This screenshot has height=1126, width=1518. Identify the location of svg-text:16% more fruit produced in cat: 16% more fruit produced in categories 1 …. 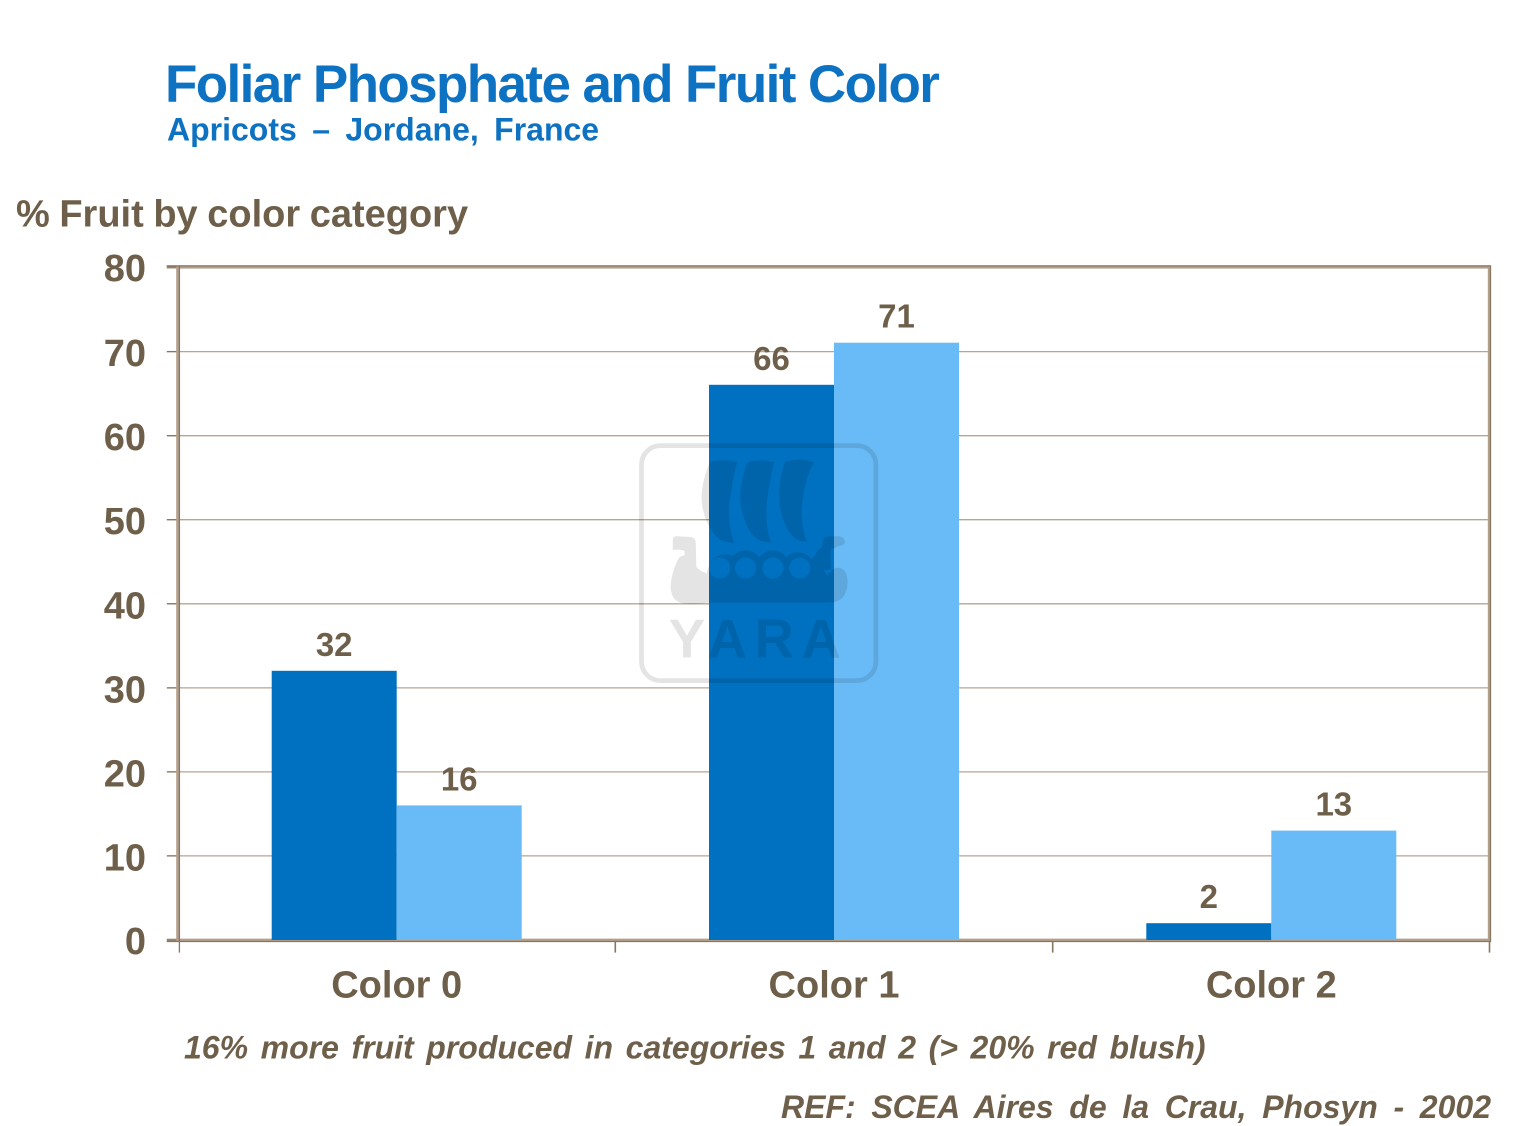
(695, 1048).